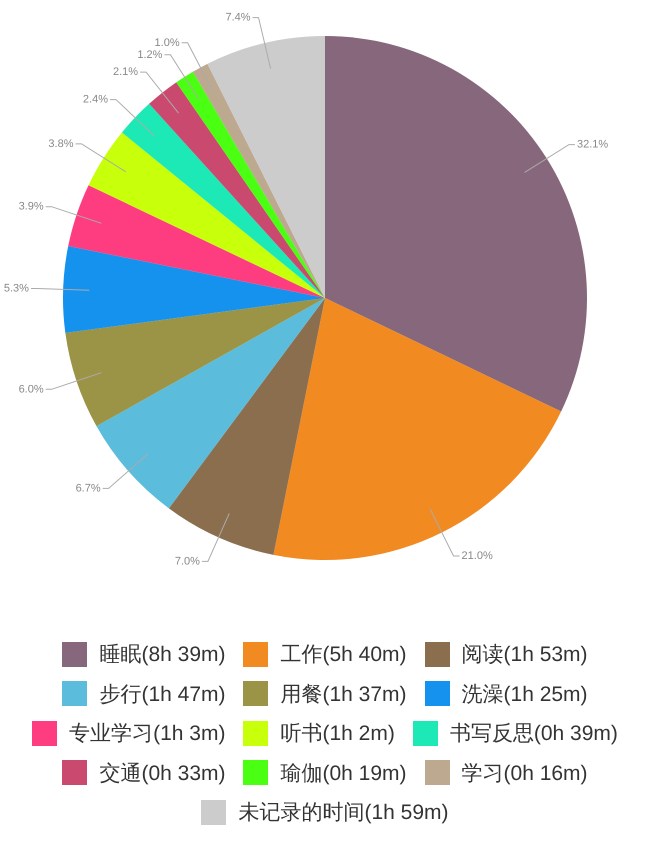 The width and height of the screenshot is (650, 848). Describe the element at coordinates (343, 655) in the screenshot. I see `legend-label: 工作(5h 40m)` at that location.